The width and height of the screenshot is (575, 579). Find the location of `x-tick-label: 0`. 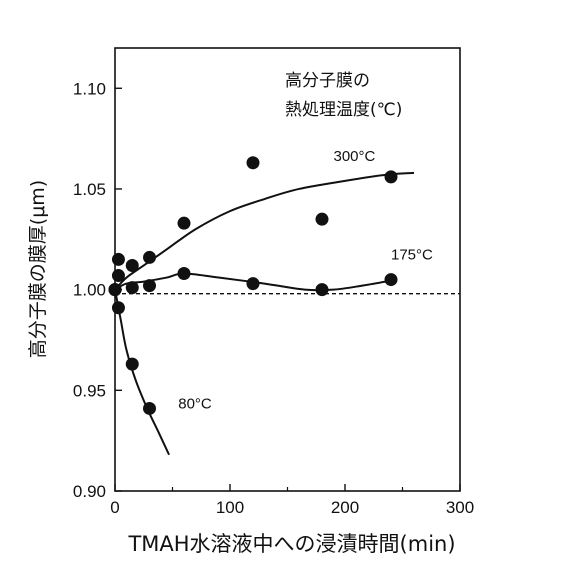

x-tick-label: 0 is located at coordinates (114, 507).